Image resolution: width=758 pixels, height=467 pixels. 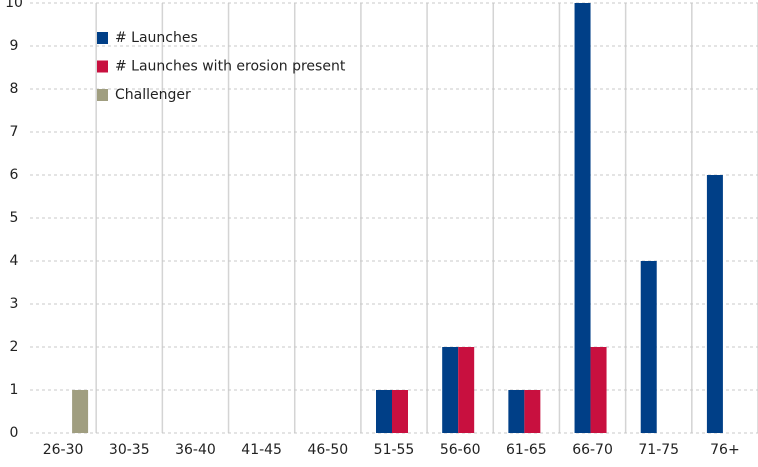 I want to click on x-tick-label: 46-50, so click(x=327, y=450).